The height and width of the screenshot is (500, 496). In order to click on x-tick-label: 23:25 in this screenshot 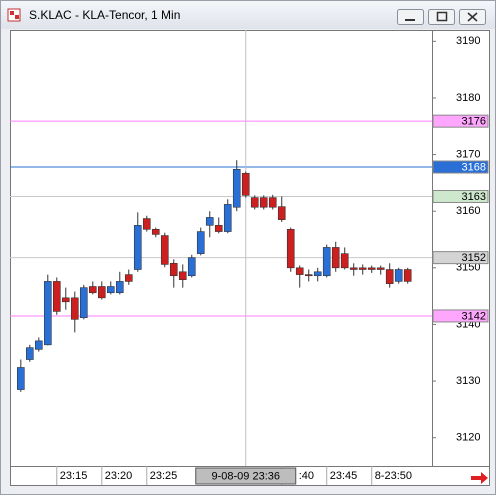, I will do `click(164, 476)`.